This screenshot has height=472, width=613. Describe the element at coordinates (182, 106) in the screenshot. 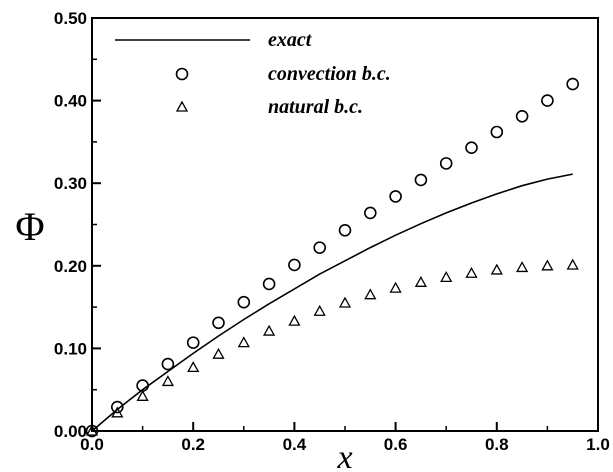

I see `legend-swatch-natural-b-c` at that location.